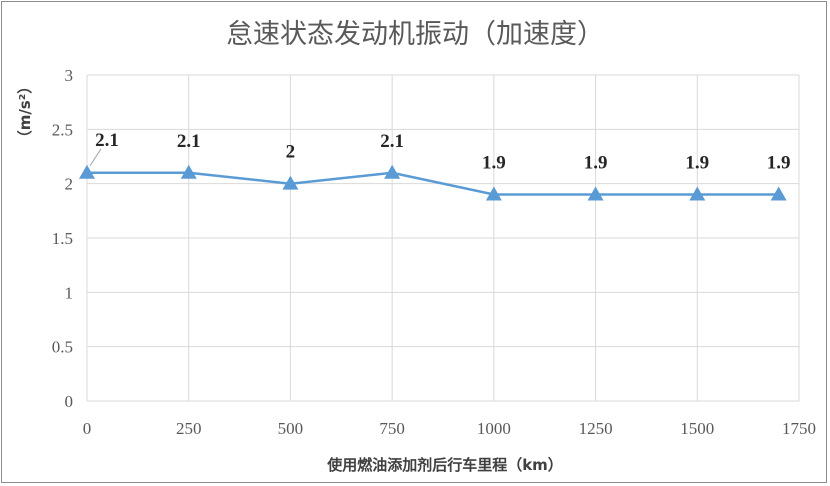 The height and width of the screenshot is (486, 830). What do you see at coordinates (62, 347) in the screenshot?
I see `y-tick-label: 0.5` at bounding box center [62, 347].